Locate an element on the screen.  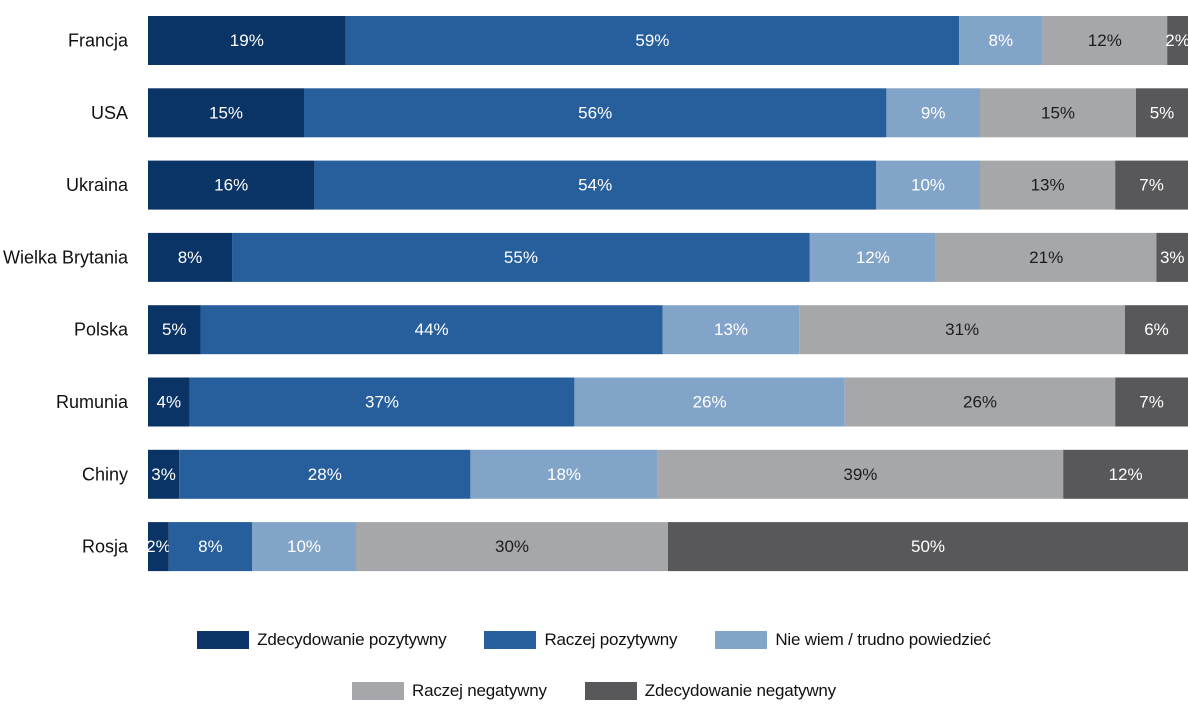
bar-segment-wielka-brytania-s1 is located at coordinates (521, 257).